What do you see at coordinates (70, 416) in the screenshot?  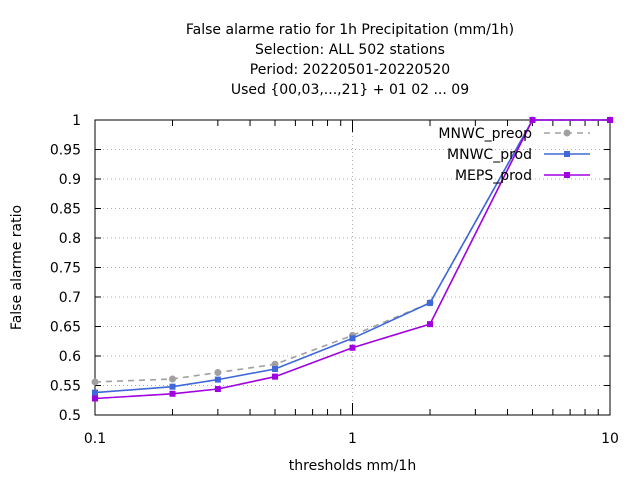 I see `y-tick-label: 0.5` at bounding box center [70, 416].